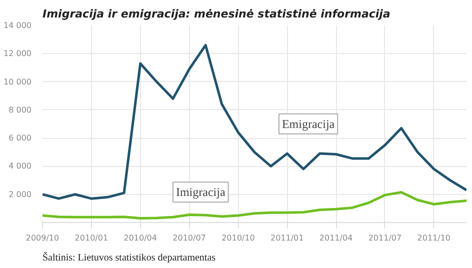 The image size is (472, 268). I want to click on x-tick-label: 2011/07, so click(385, 238).